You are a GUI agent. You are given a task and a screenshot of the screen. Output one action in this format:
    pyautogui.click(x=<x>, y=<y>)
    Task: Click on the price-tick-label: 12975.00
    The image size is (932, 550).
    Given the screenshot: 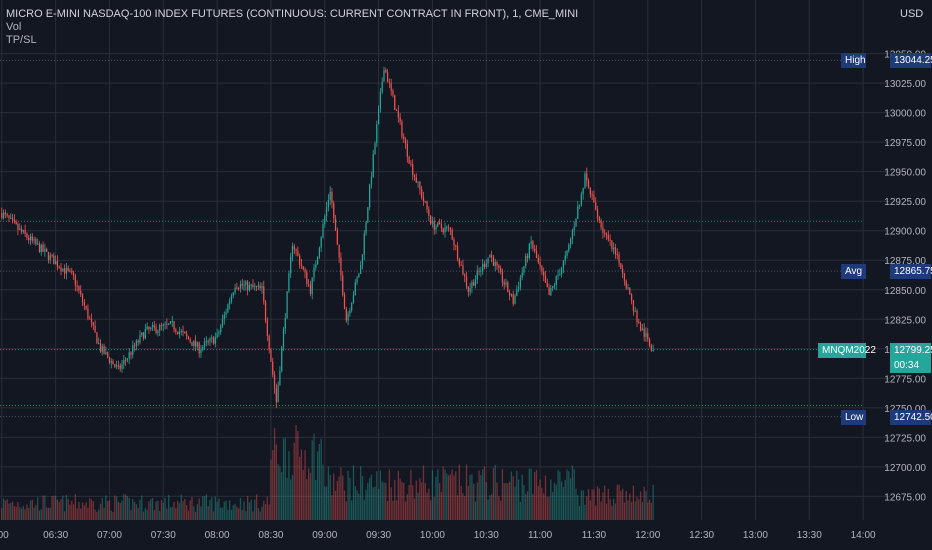 What is the action you would take?
    pyautogui.click(x=905, y=143)
    